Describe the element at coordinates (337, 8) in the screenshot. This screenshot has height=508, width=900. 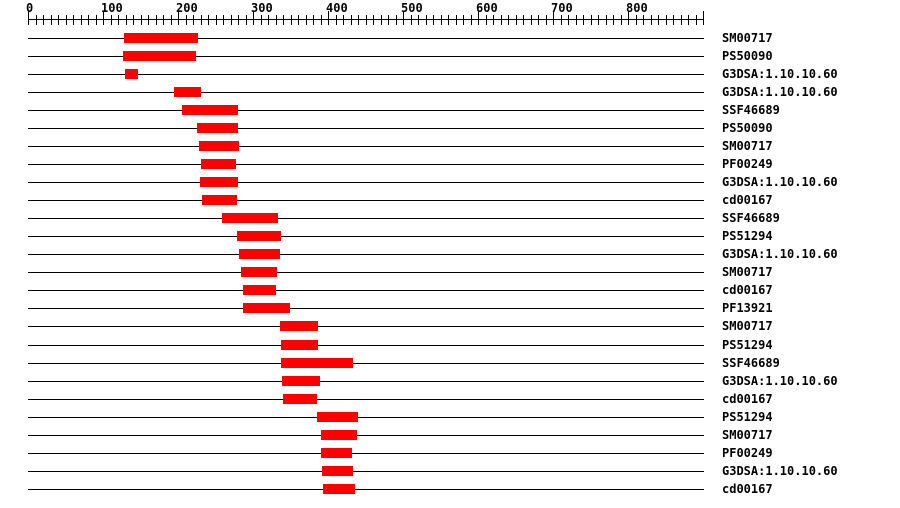
I see `ruler-tick-label: 400` at that location.